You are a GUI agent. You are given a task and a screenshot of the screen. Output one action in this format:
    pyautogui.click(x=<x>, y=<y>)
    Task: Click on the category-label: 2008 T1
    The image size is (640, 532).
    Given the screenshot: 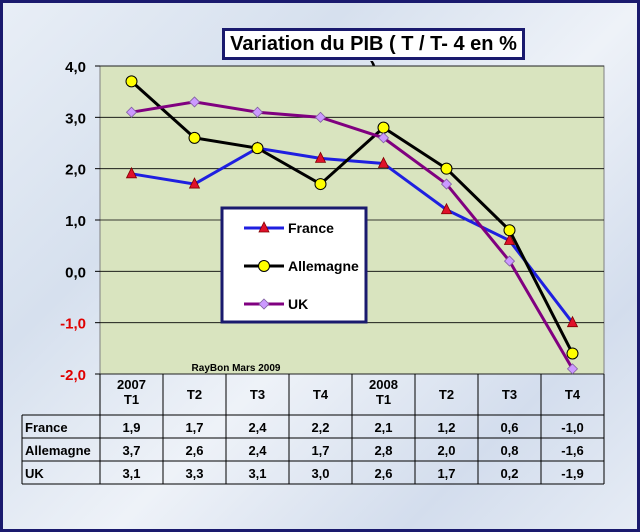 What is the action you would take?
    pyautogui.click(x=383, y=392)
    